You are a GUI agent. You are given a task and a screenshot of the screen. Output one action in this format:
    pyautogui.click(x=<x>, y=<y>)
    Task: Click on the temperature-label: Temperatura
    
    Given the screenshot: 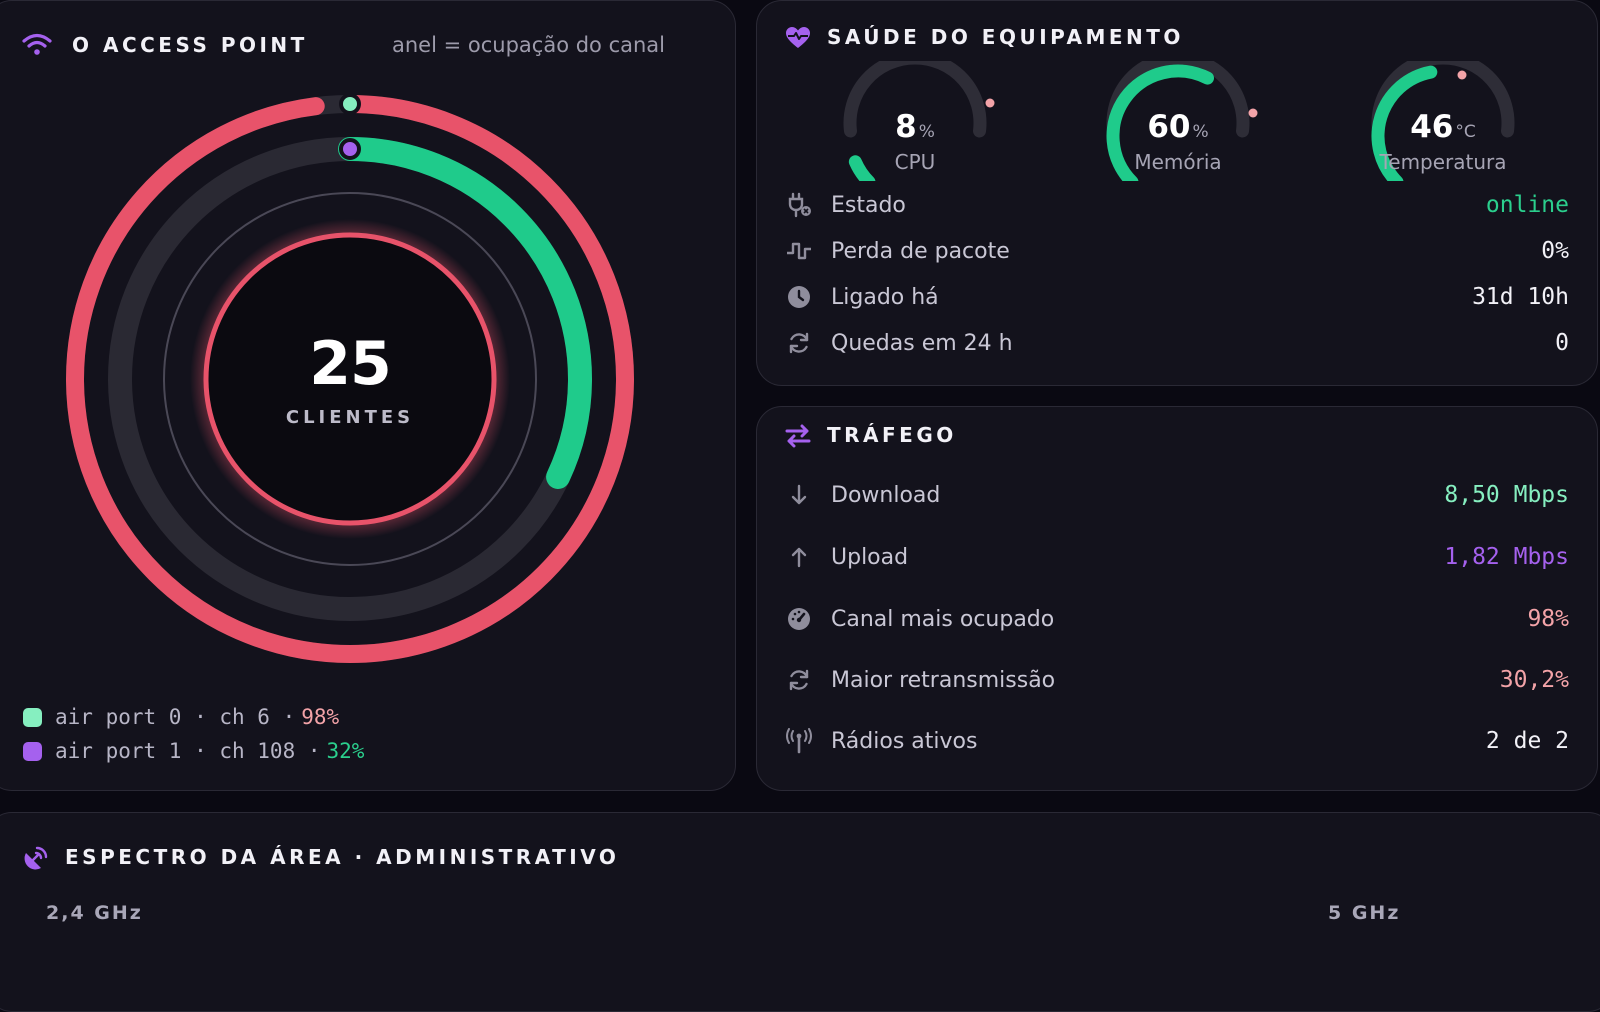 What is the action you would take?
    pyautogui.click(x=1443, y=162)
    